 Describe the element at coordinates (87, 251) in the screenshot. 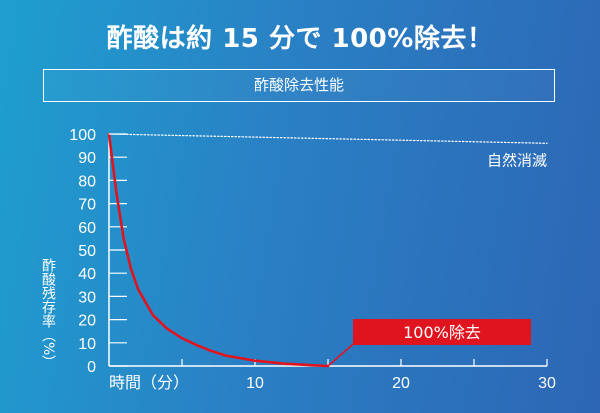

I see `y-tick-label: 50` at that location.